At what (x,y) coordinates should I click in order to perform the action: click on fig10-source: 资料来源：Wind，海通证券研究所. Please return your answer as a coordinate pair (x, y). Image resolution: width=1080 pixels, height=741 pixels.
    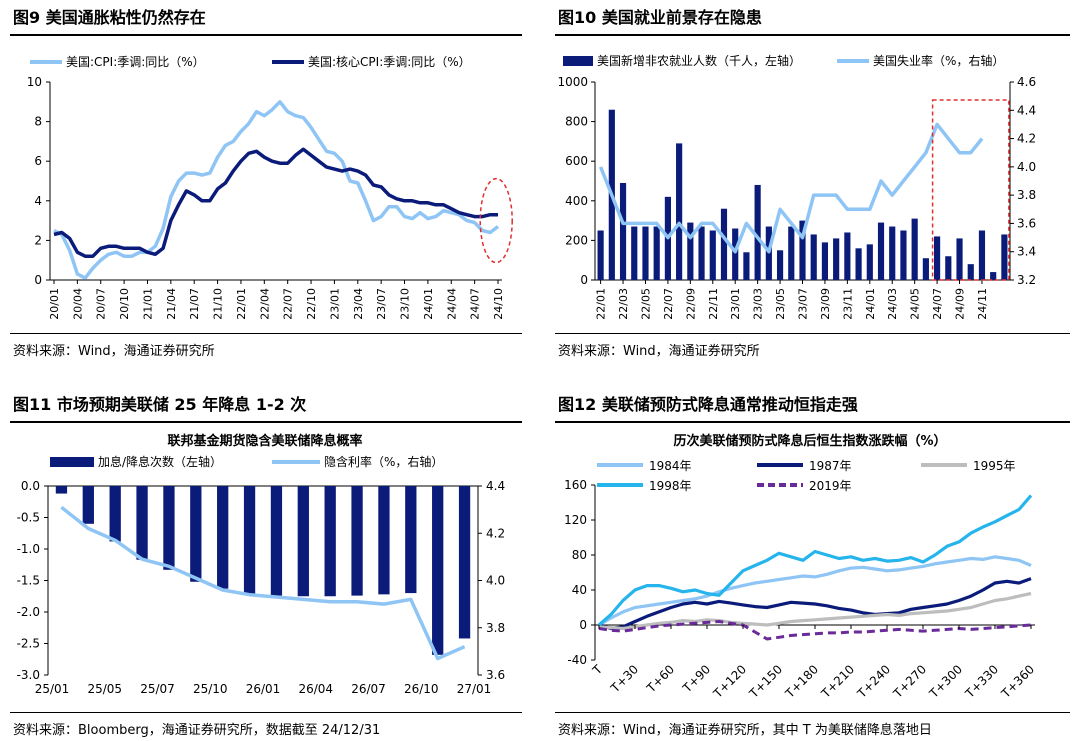
    Looking at the image, I should click on (659, 351).